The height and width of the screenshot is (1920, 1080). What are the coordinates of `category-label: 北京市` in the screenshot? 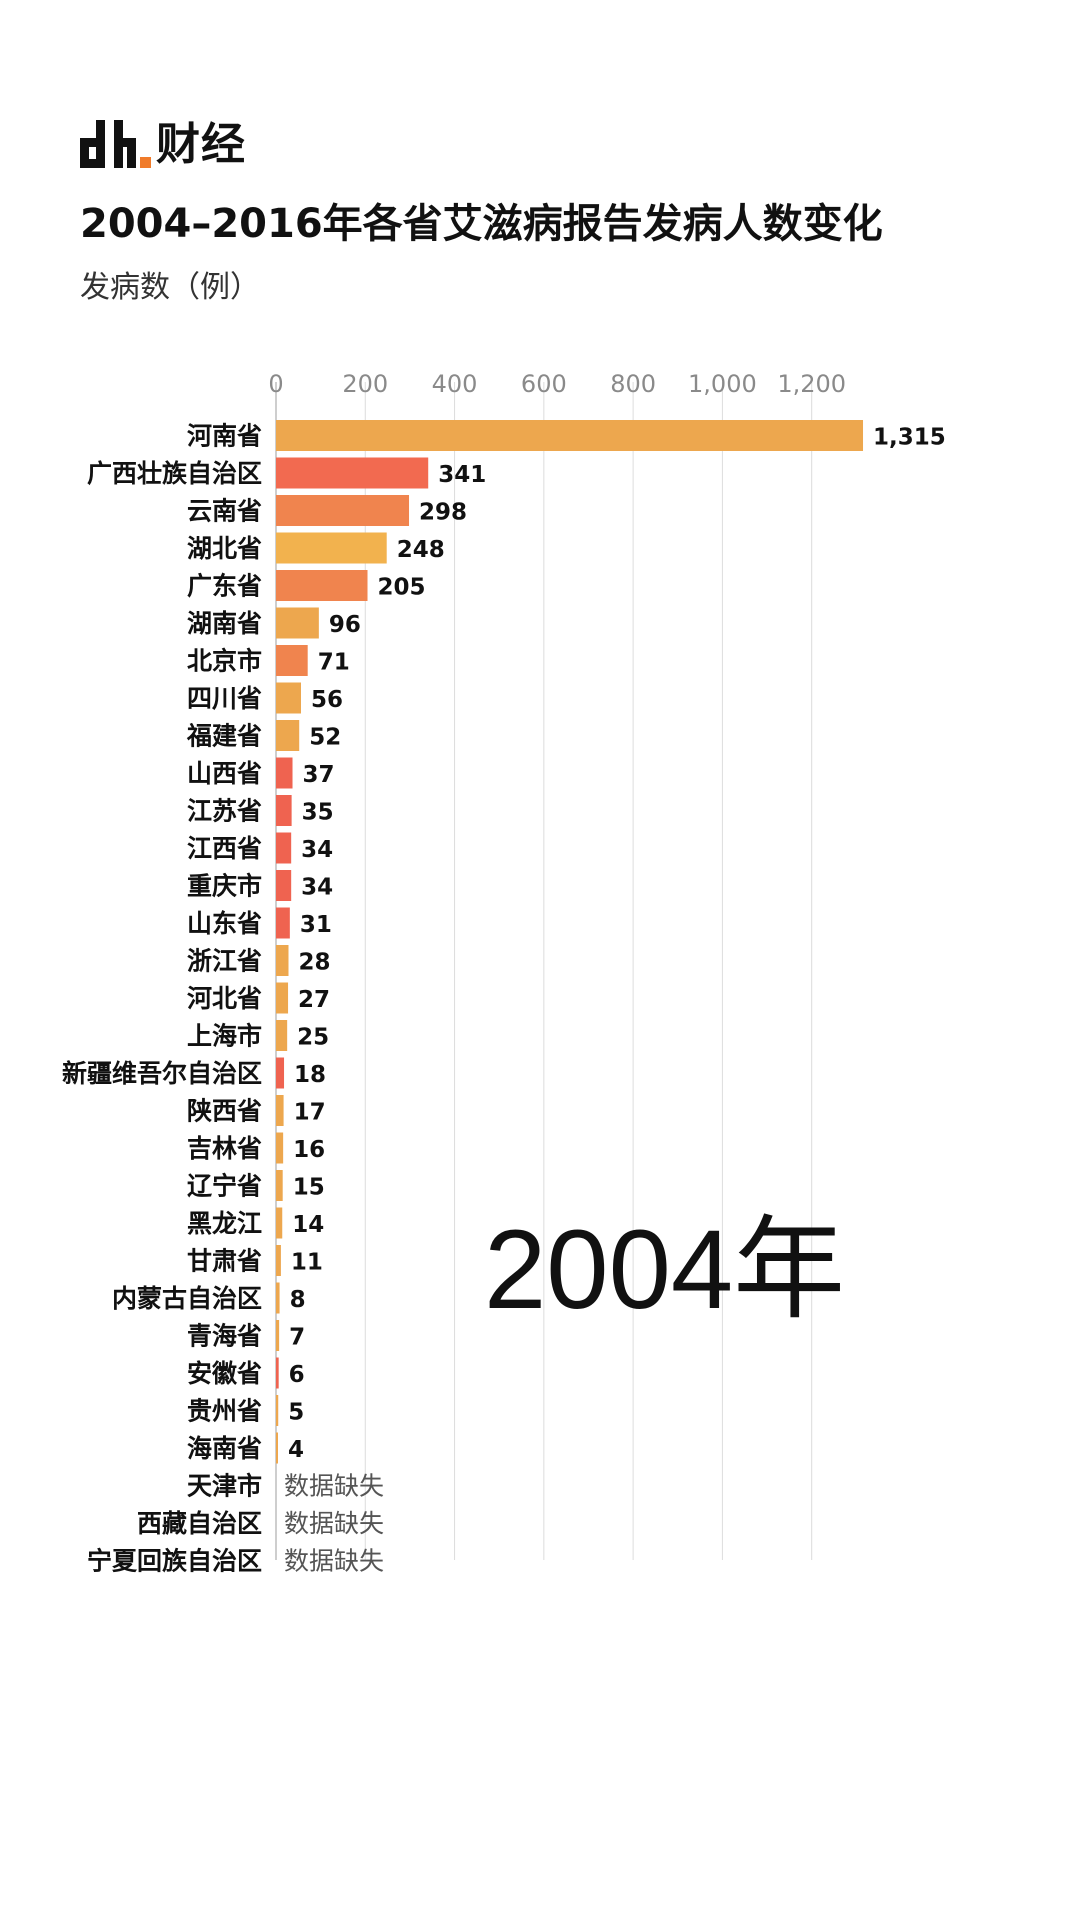 It's located at (224, 661).